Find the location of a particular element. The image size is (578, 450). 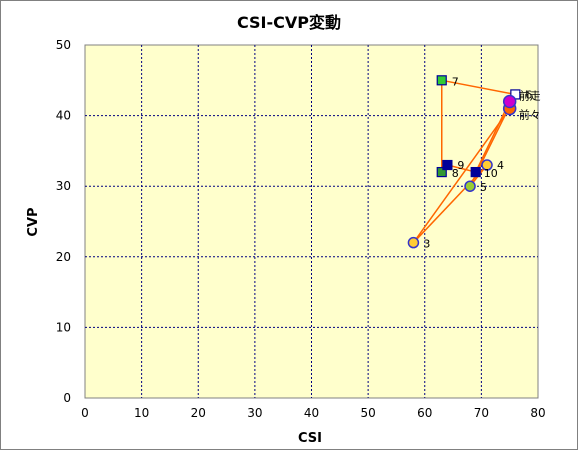

x-tick-label: 0 is located at coordinates (85, 413).